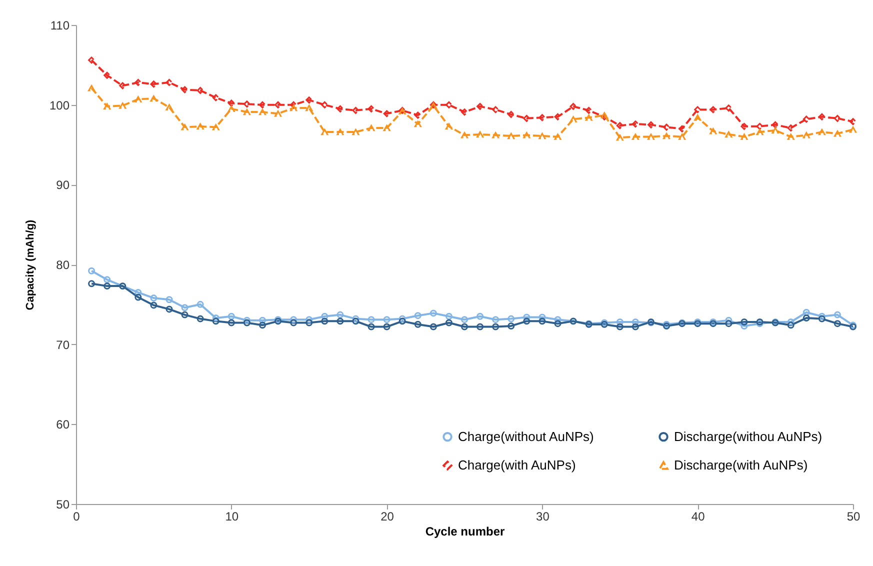  I want to click on x-tick-label: 40, so click(698, 517).